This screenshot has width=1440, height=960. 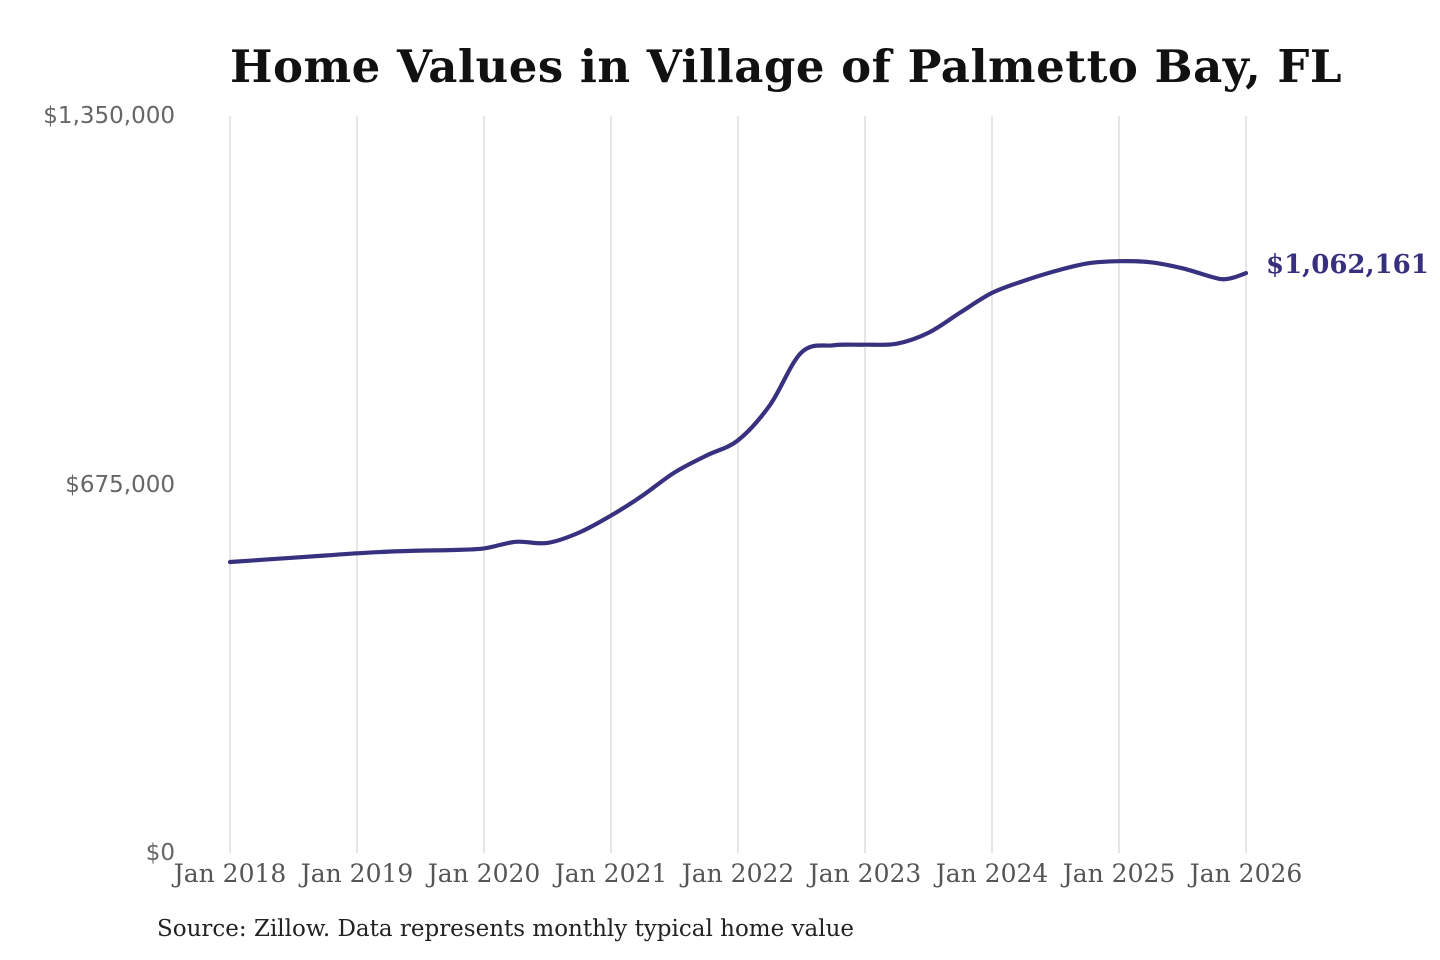 I want to click on x-axis-tick-label: Jan 2026, so click(x=1246, y=873).